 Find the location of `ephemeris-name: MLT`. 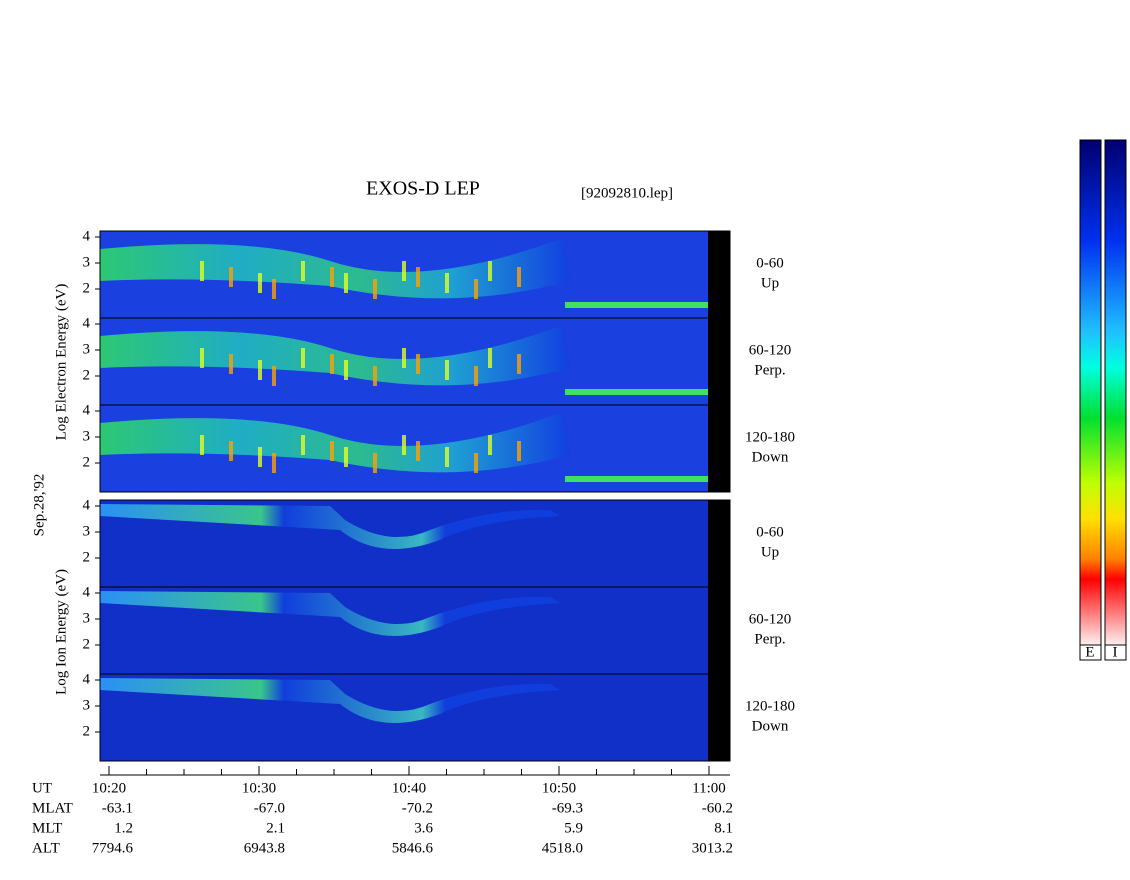

ephemeris-name: MLT is located at coordinates (47, 828).